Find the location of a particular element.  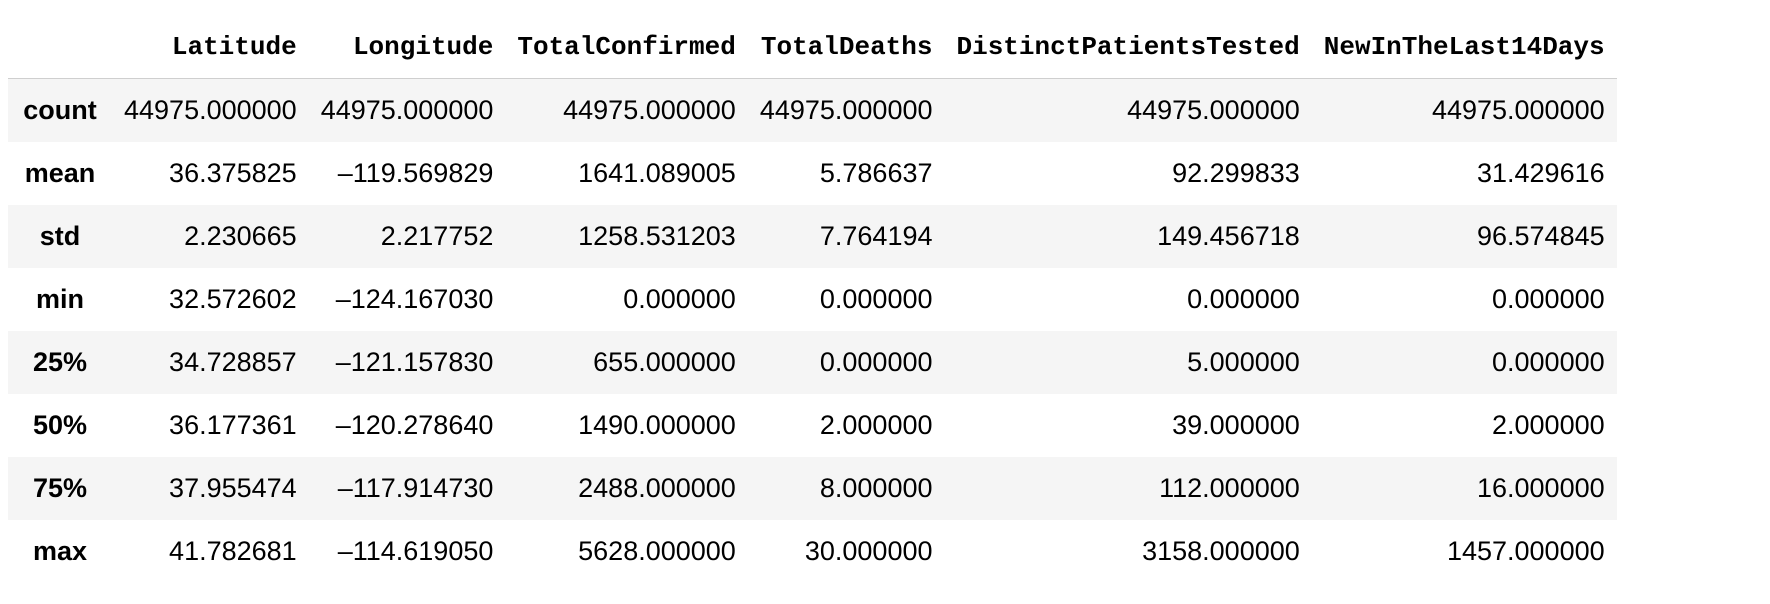

table-cell: 34.728857 is located at coordinates (233, 362).